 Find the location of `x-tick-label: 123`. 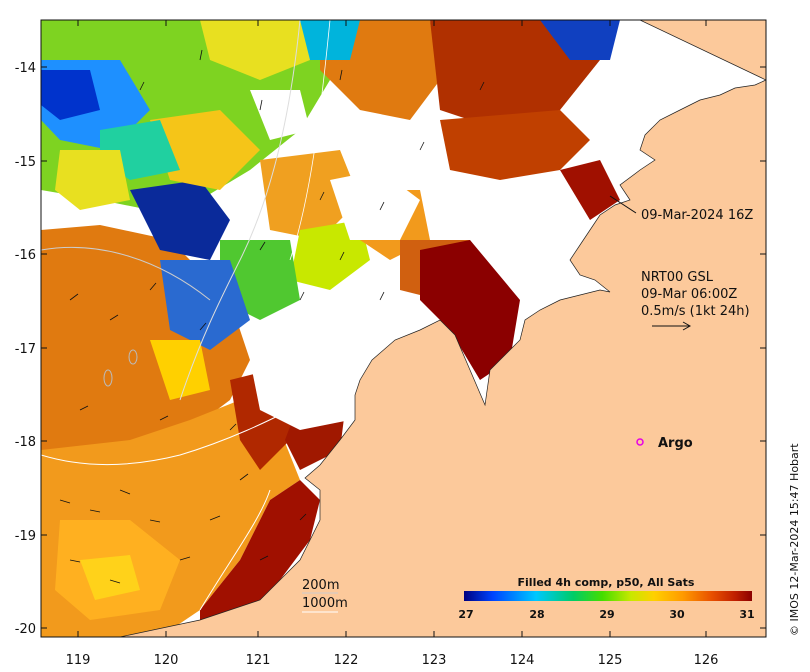

x-tick-label: 123 is located at coordinates (434, 660).